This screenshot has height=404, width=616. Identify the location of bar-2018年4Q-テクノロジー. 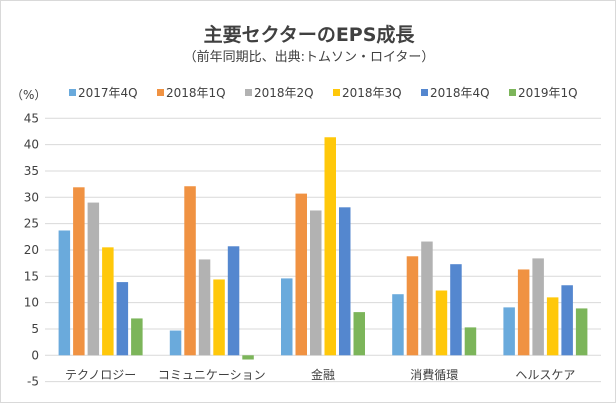
(122, 319).